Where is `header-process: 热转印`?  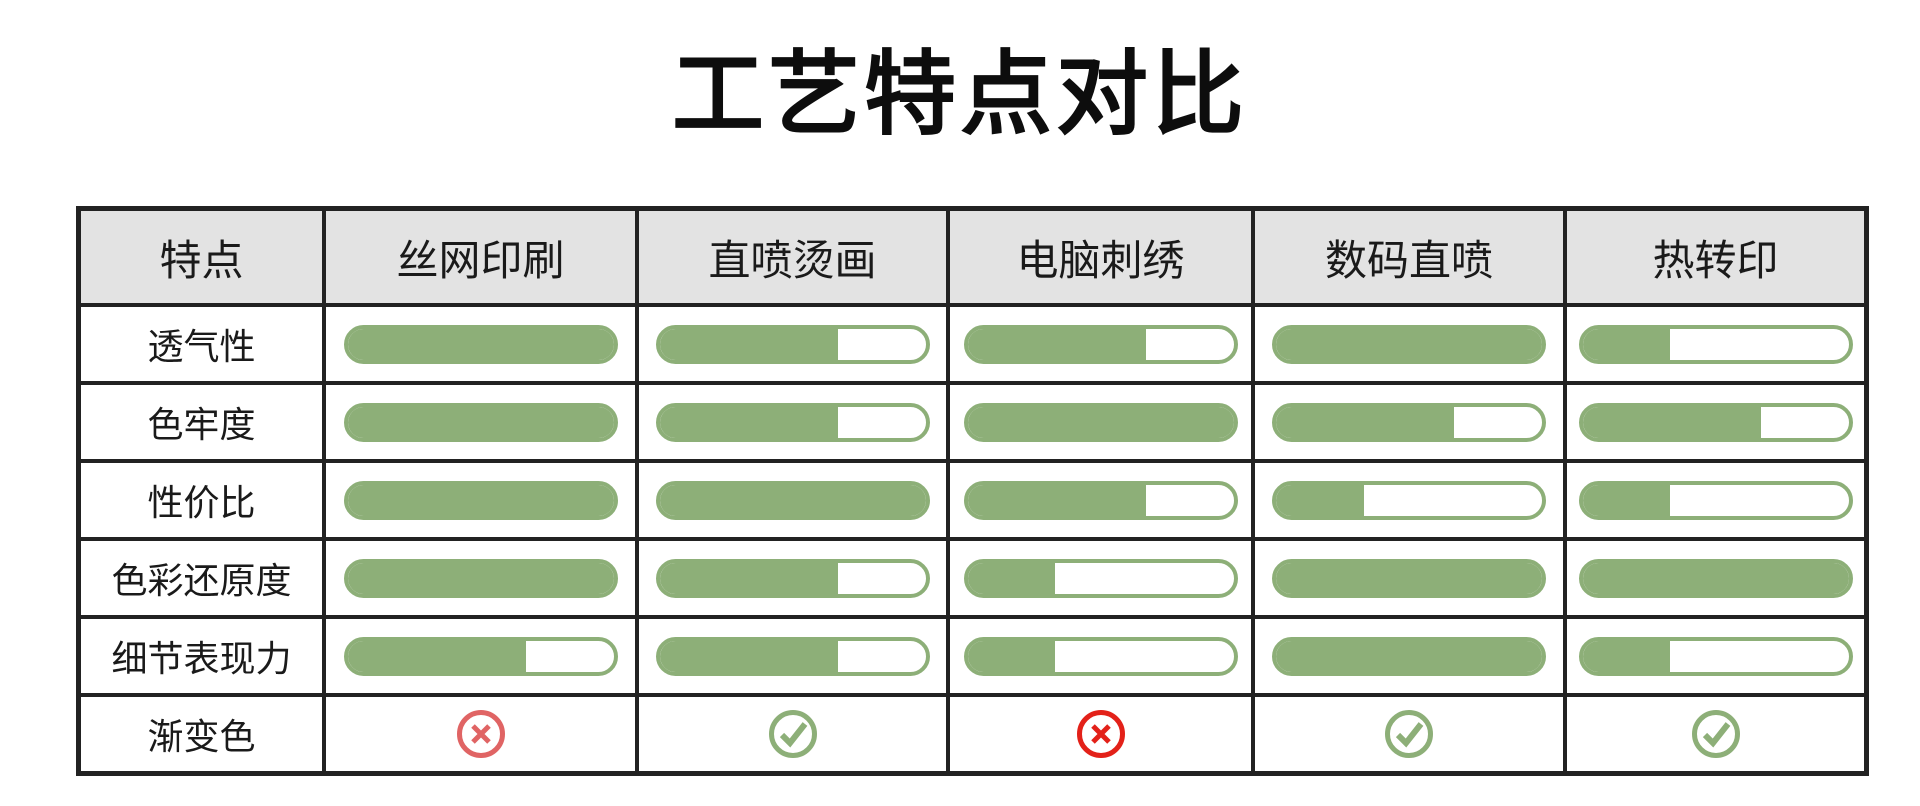
header-process: 热转印 is located at coordinates (1716, 256).